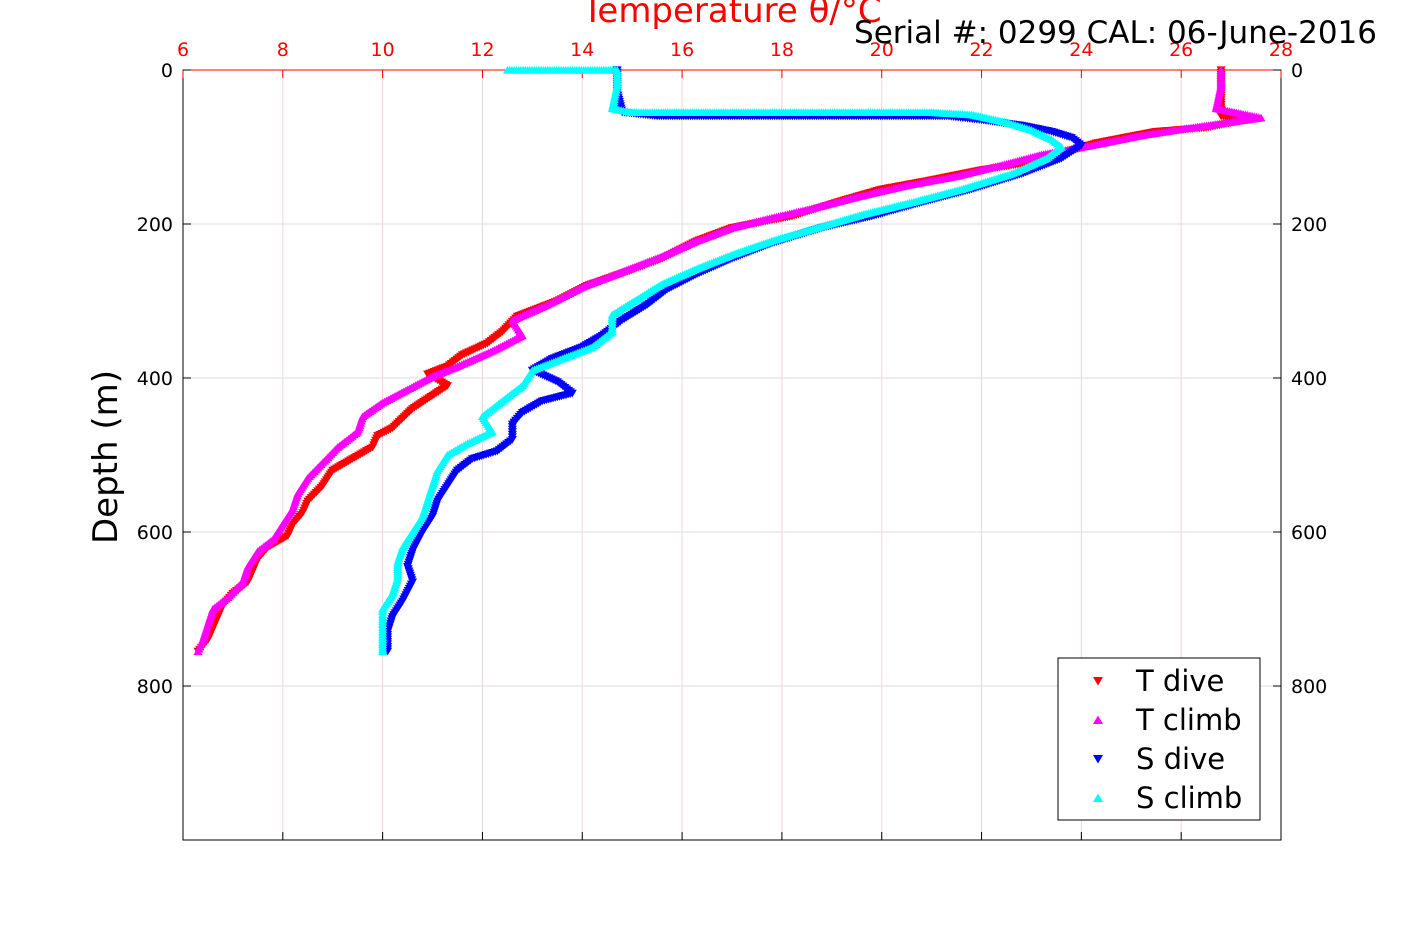  I want to click on legend-label-t-climb: T climb, so click(1188, 720).